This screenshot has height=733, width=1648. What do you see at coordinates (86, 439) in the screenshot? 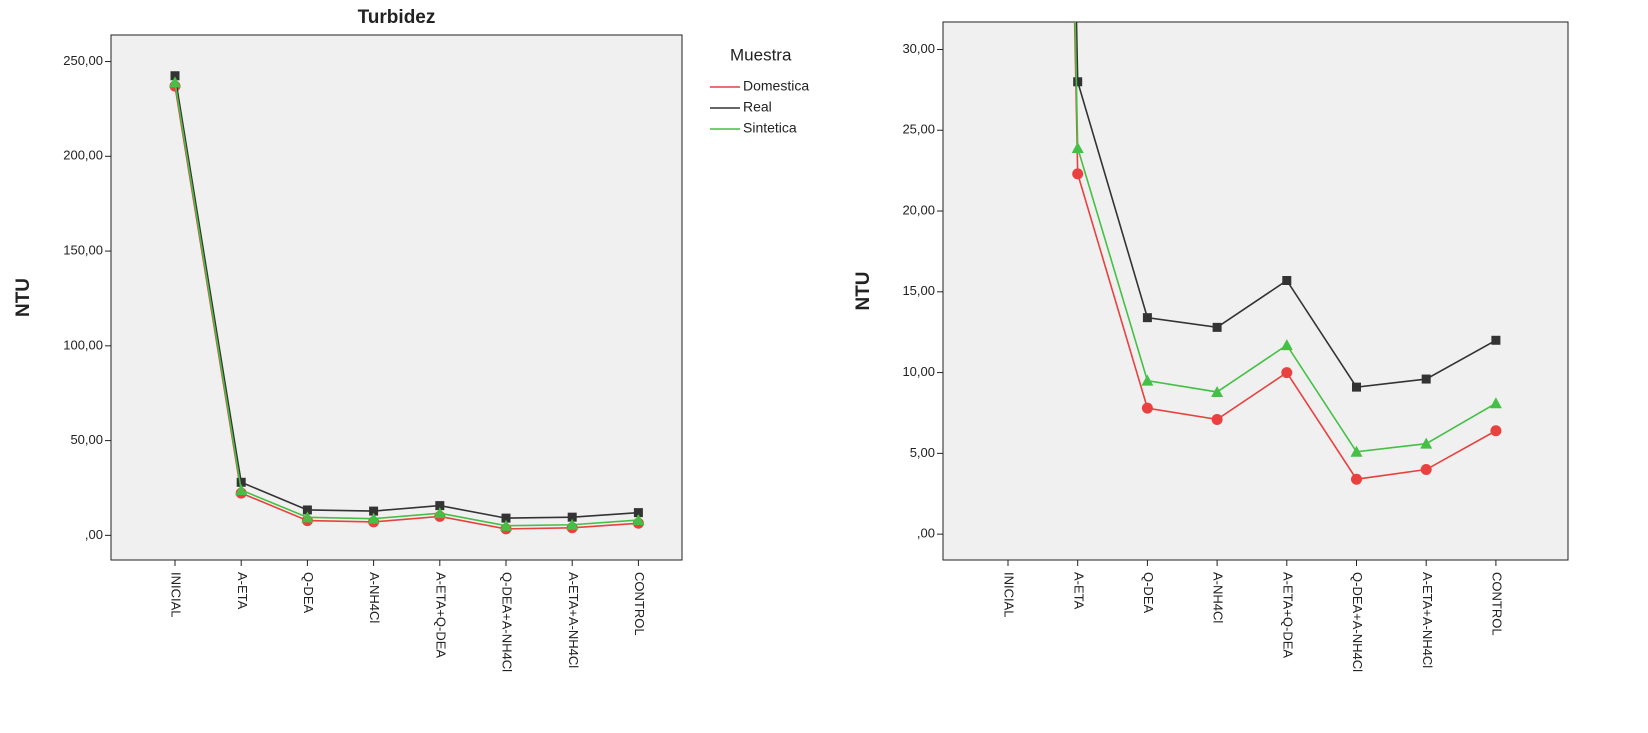
I see `y-tick-label: 50,00` at bounding box center [86, 439].